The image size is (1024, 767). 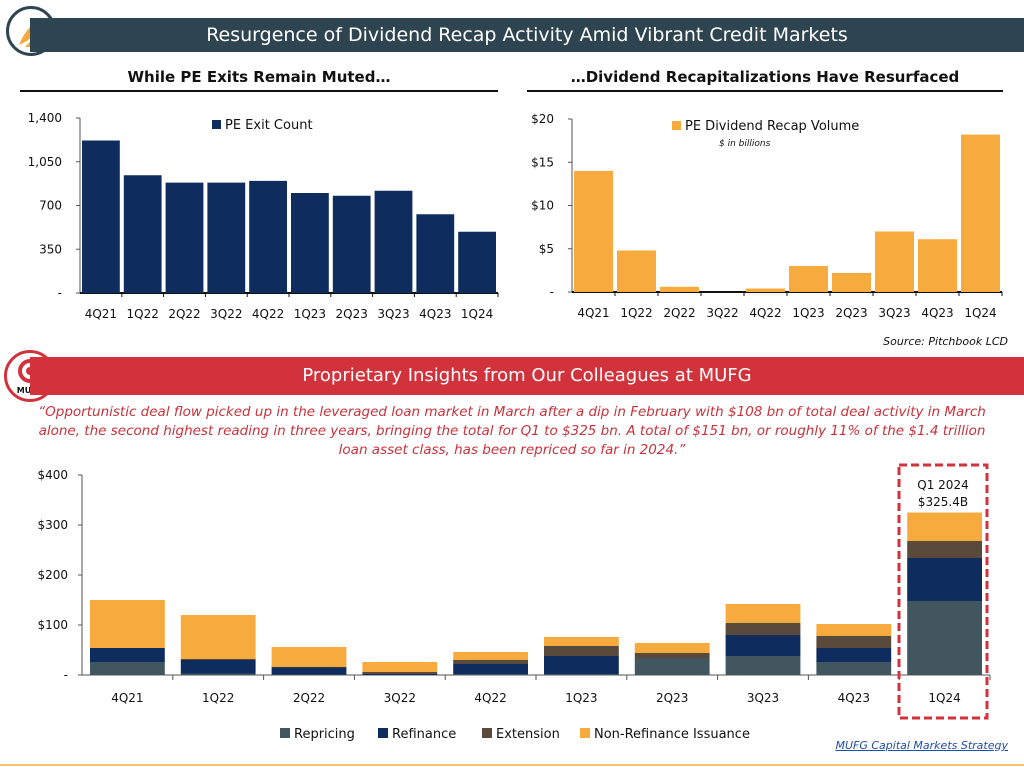 I want to click on bar-segment-4Q21-refinance, so click(x=127, y=655).